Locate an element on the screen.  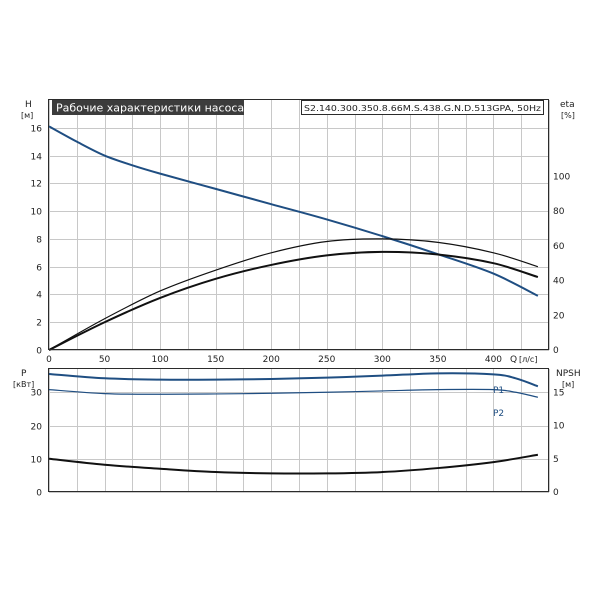
h-axis-label: H is located at coordinates (28, 105).